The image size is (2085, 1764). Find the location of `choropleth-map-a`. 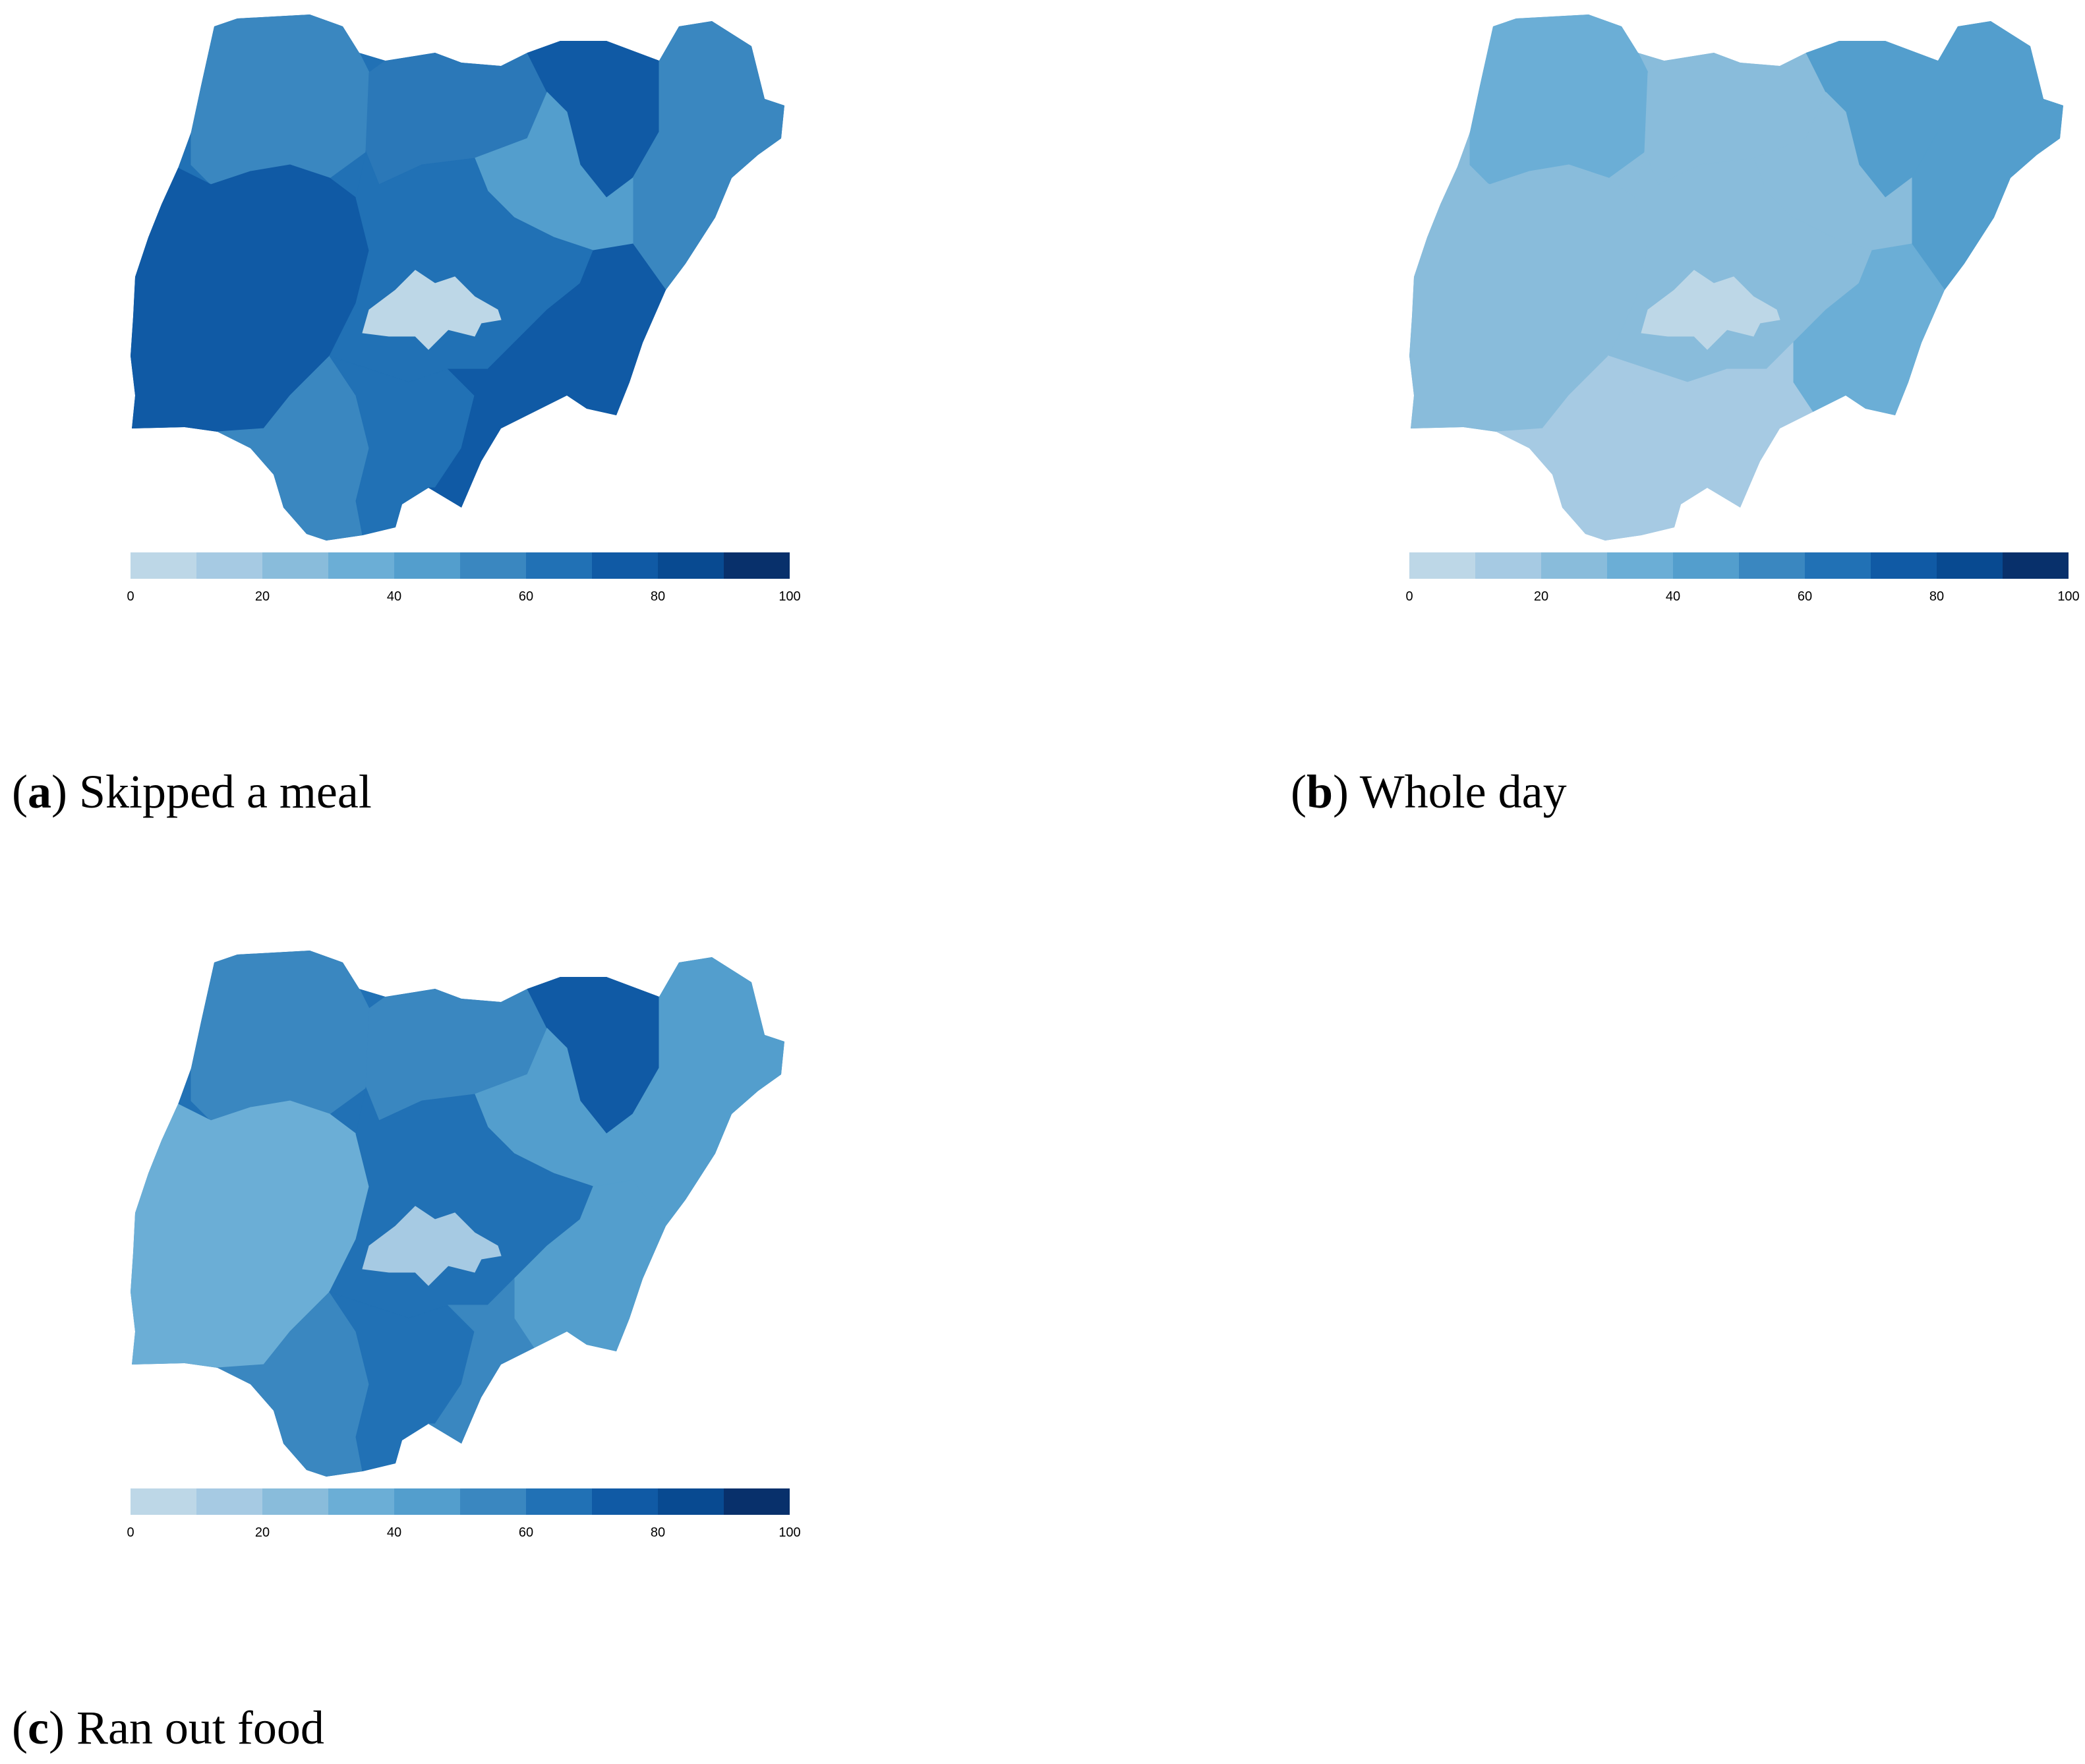

choropleth-map-a is located at coordinates (457, 278).